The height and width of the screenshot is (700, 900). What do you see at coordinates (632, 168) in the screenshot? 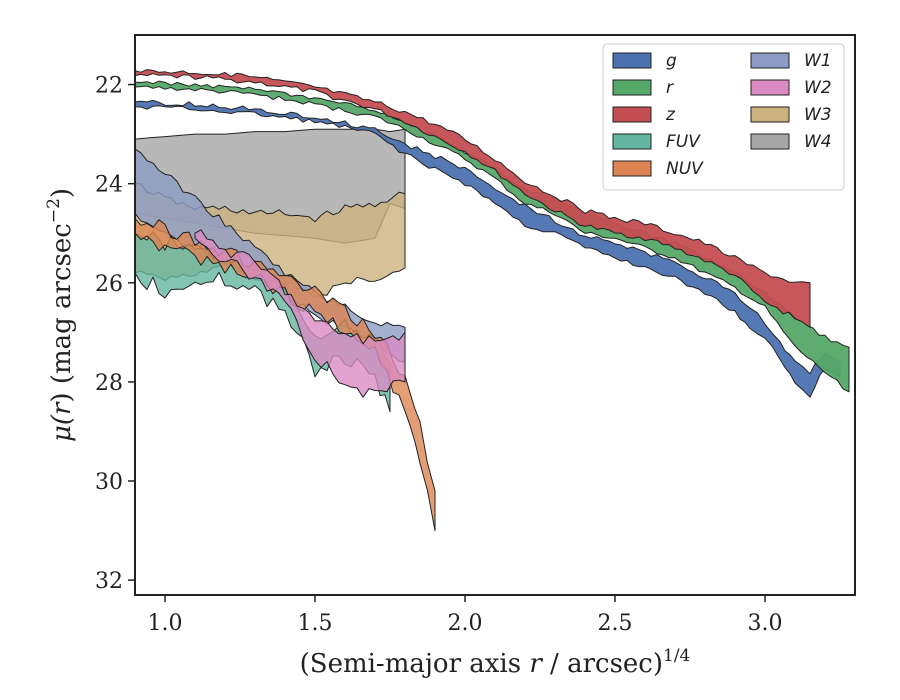
I see `legend-swatch-nuv` at bounding box center [632, 168].